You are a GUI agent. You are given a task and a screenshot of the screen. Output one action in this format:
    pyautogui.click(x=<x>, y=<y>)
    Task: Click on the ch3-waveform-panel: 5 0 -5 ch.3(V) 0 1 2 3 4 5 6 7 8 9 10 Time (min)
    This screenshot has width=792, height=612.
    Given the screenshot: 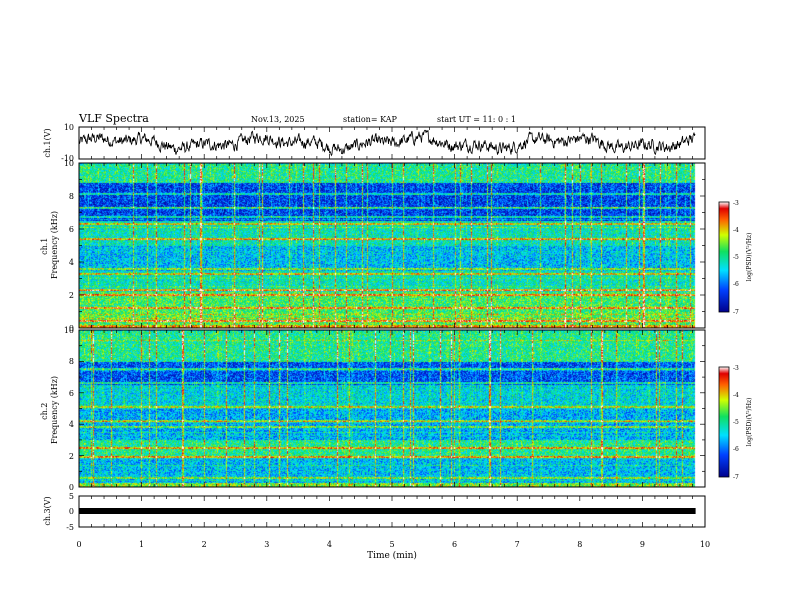 What is the action you would take?
    pyautogui.click(x=376, y=526)
    